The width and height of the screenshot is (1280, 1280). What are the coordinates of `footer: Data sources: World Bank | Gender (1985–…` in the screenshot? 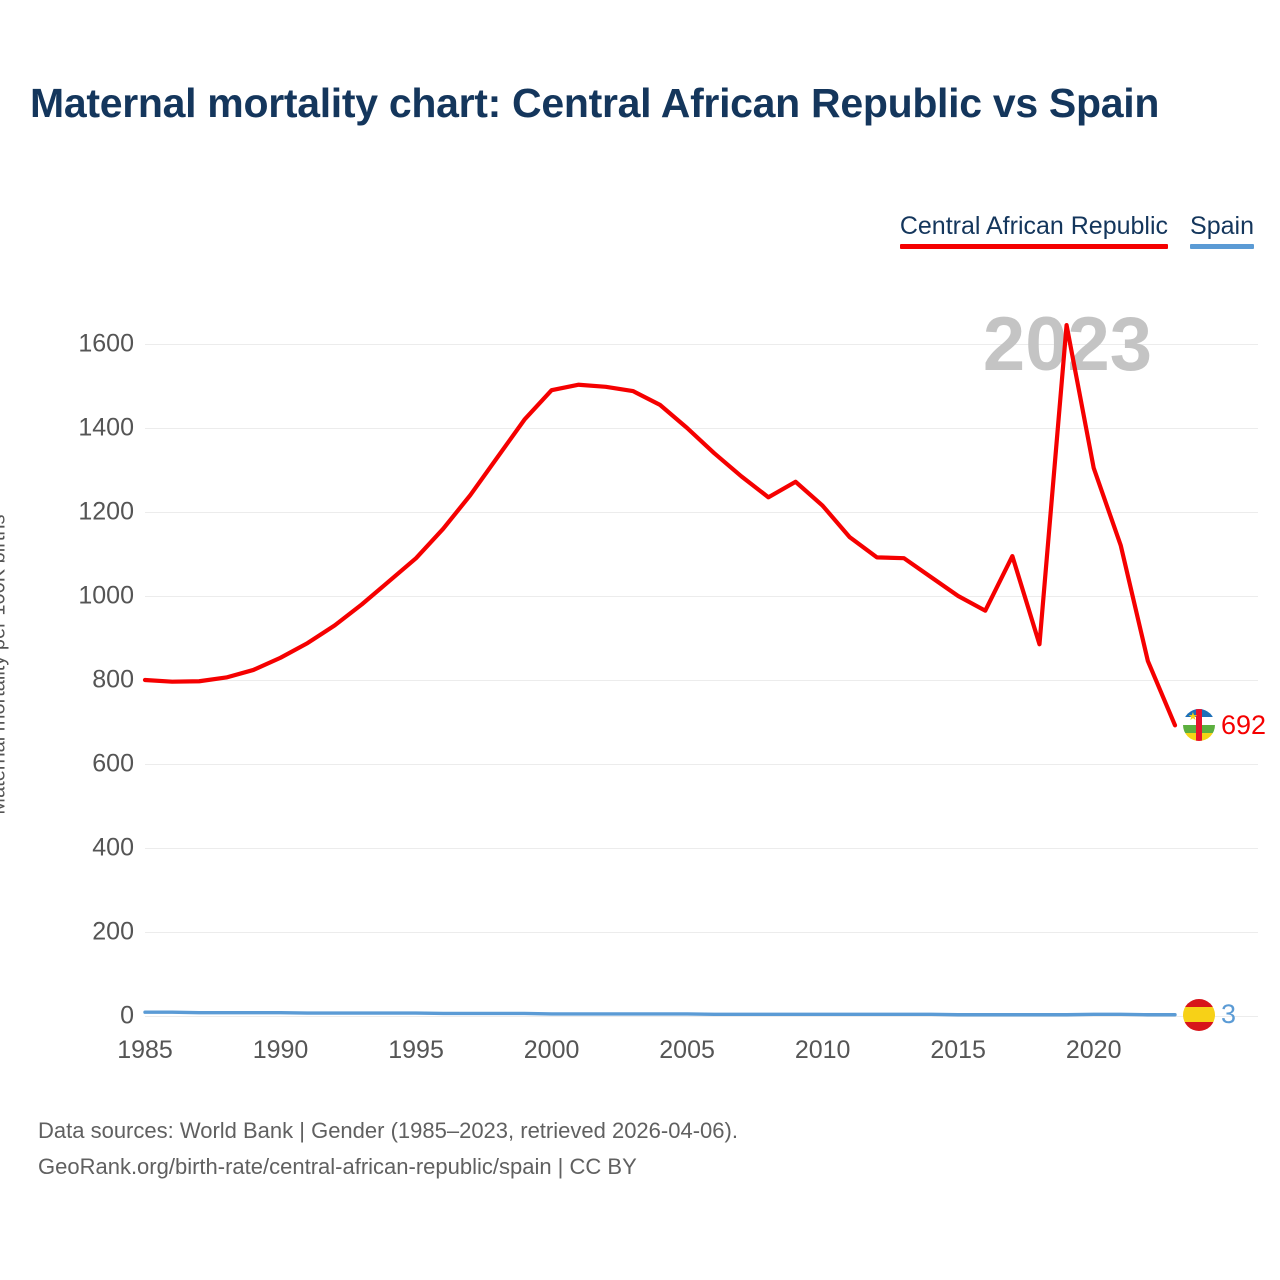 It's located at (388, 1149).